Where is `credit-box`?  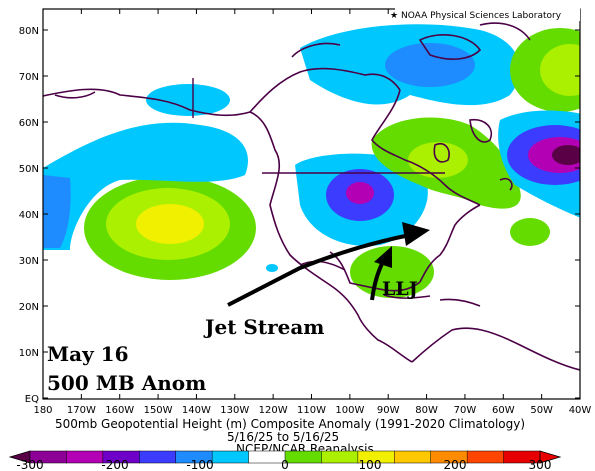
credit-box is located at coordinates (487, 14).